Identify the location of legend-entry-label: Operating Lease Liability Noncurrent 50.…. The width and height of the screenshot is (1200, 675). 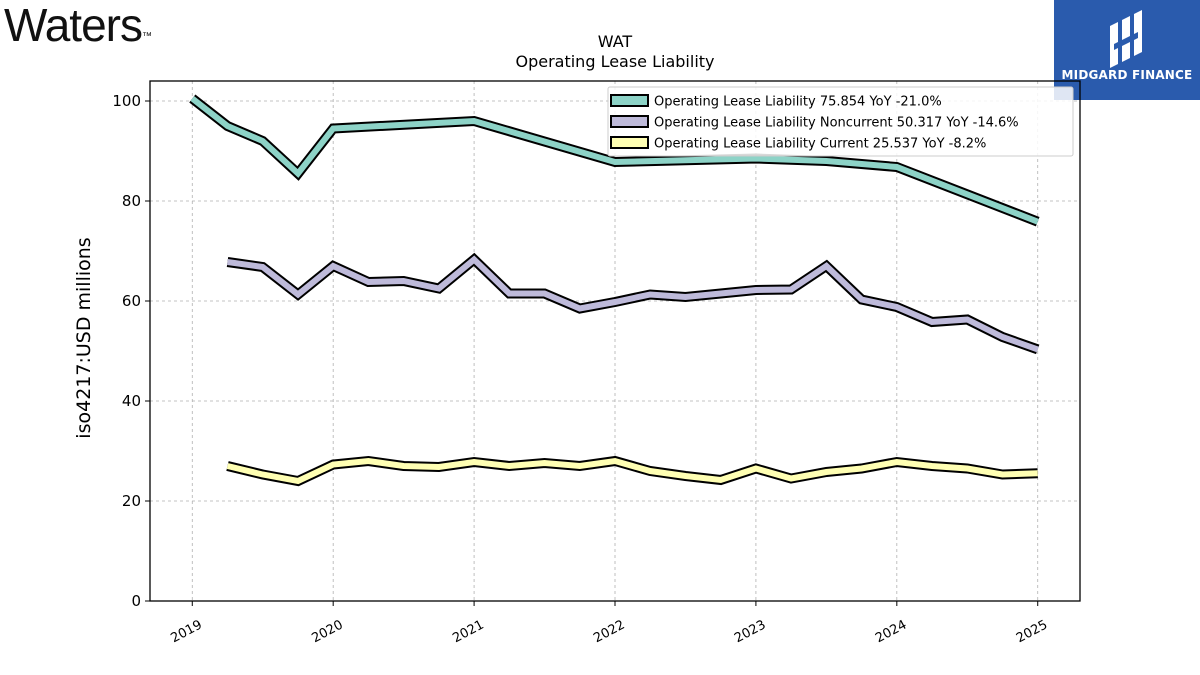
(836, 123).